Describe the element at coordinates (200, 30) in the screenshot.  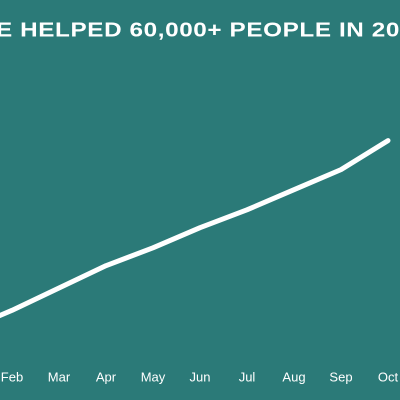
I see `chart-title: E HELPED 60,000+ PEOPLE IN 20` at that location.